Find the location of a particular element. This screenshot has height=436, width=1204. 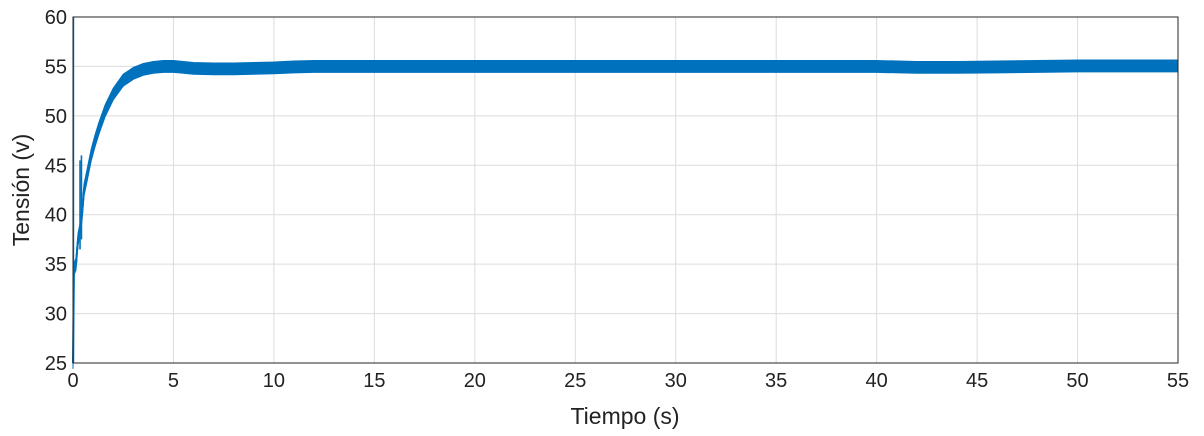

y-tick-label: 40 is located at coordinates (56, 216).